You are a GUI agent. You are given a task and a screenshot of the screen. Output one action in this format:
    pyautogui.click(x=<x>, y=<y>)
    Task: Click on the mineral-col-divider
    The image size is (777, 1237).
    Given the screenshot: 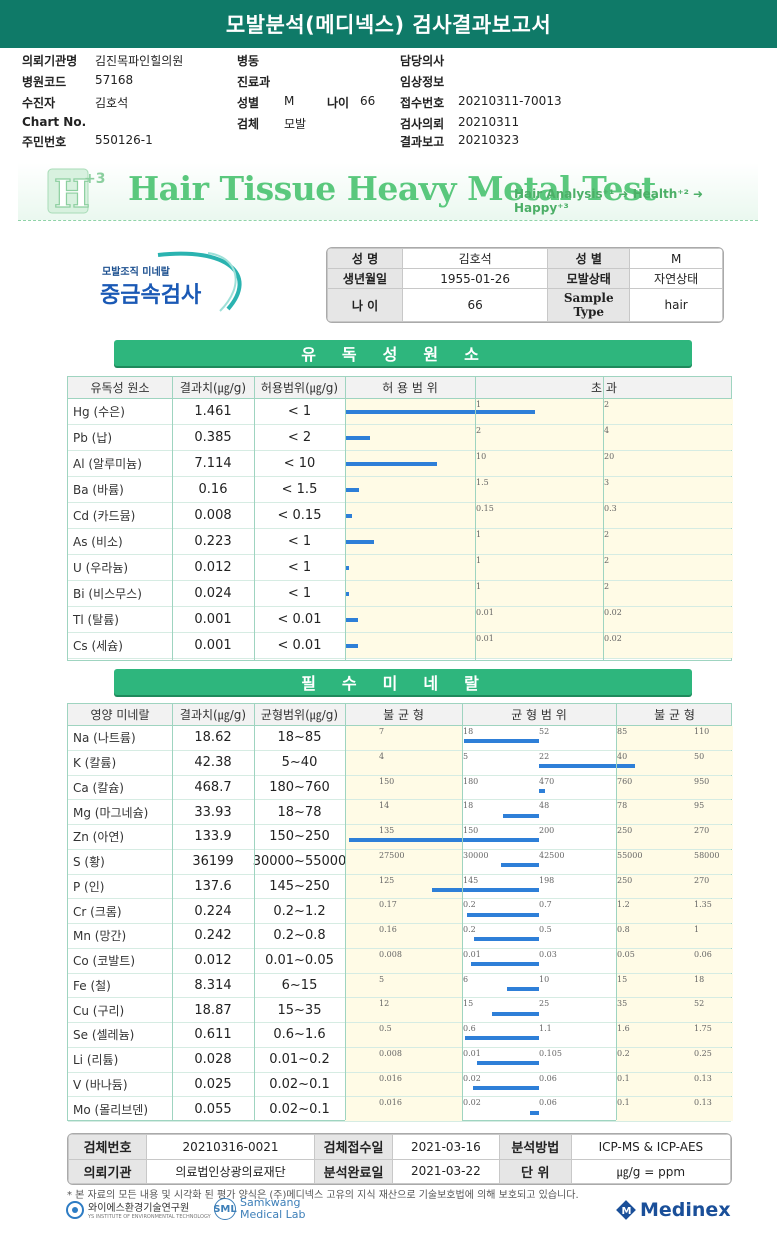 What is the action you would take?
    pyautogui.click(x=462, y=912)
    